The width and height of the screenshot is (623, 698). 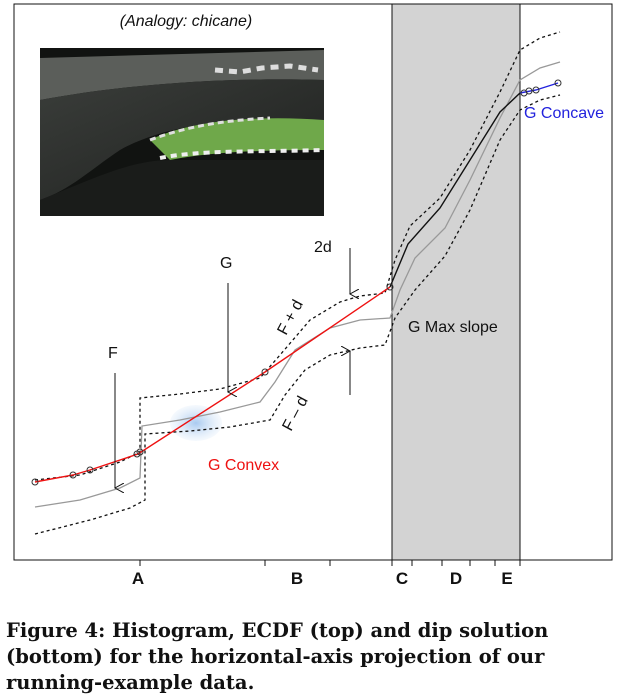 I want to click on g-max-slope-line, so click(x=455, y=190).